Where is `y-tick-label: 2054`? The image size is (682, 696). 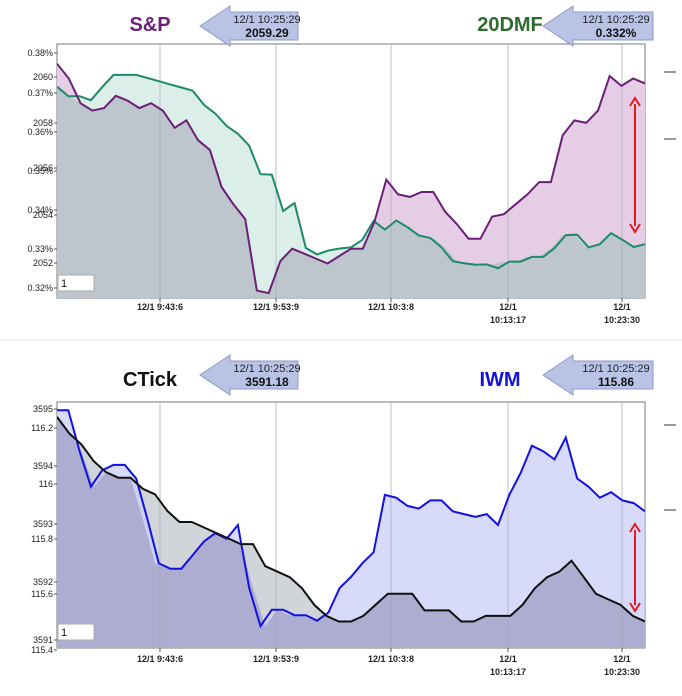
y-tick-label: 2054 is located at coordinates (43, 215).